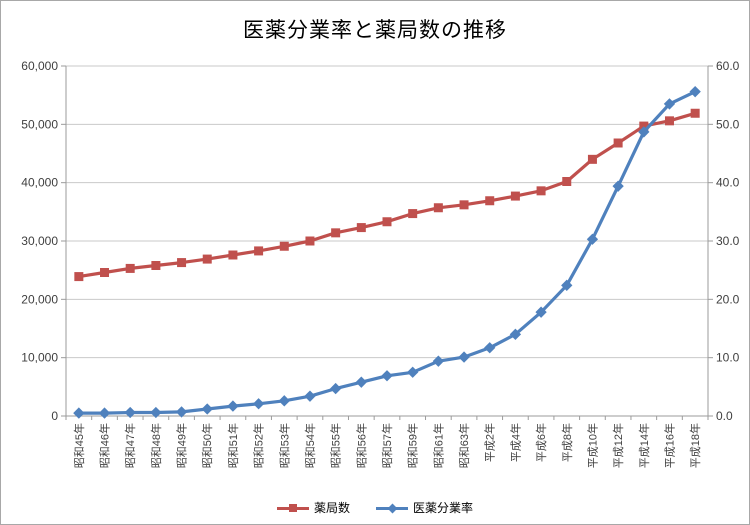 This screenshot has width=750, height=525. Describe the element at coordinates (39, 124) in the screenshot. I see `left-axis-tick-label: 50,000` at that location.